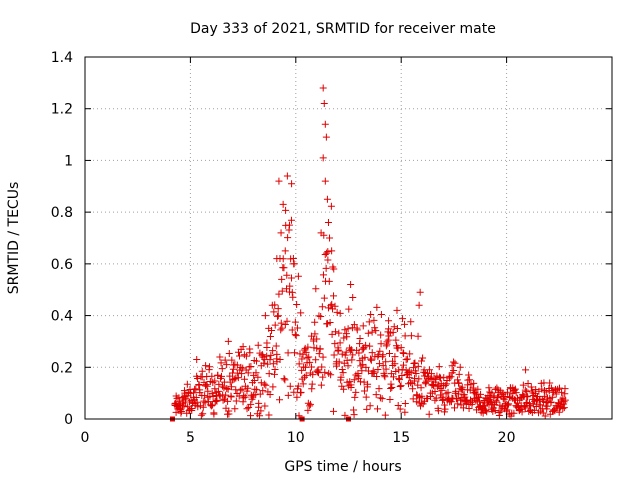 This screenshot has width=640, height=480. I want to click on y-tick-label: 1, so click(68, 161).